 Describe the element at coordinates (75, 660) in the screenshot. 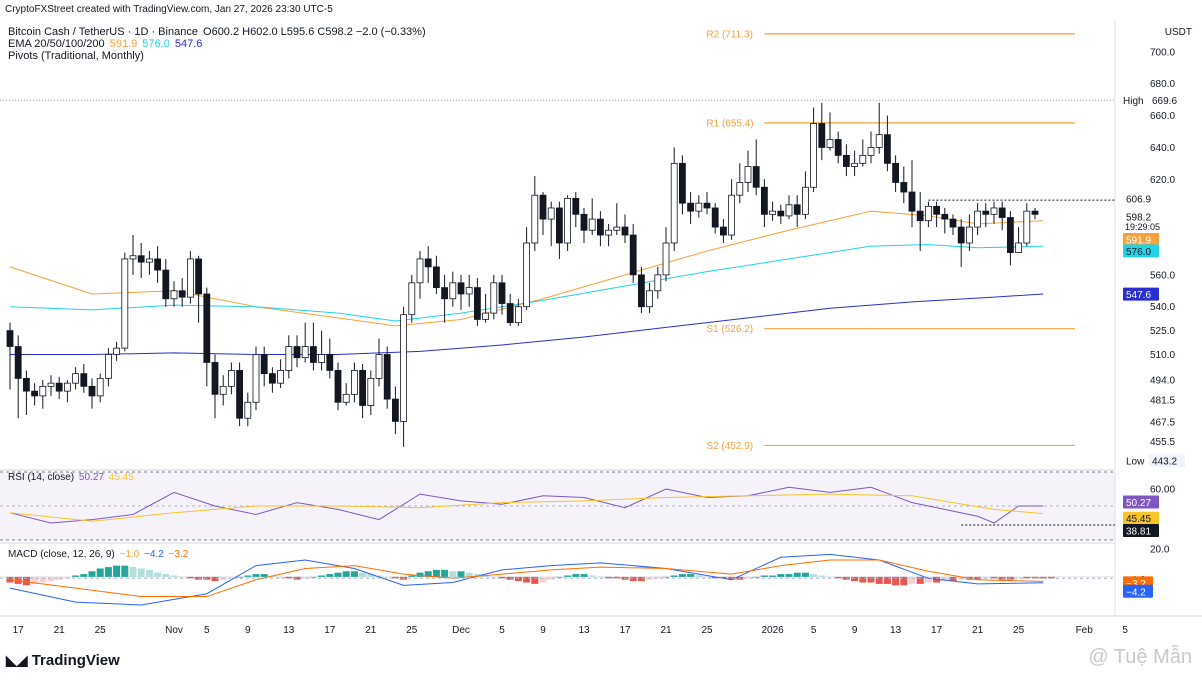

I see `tradingview-logo-text: TradingView` at that location.